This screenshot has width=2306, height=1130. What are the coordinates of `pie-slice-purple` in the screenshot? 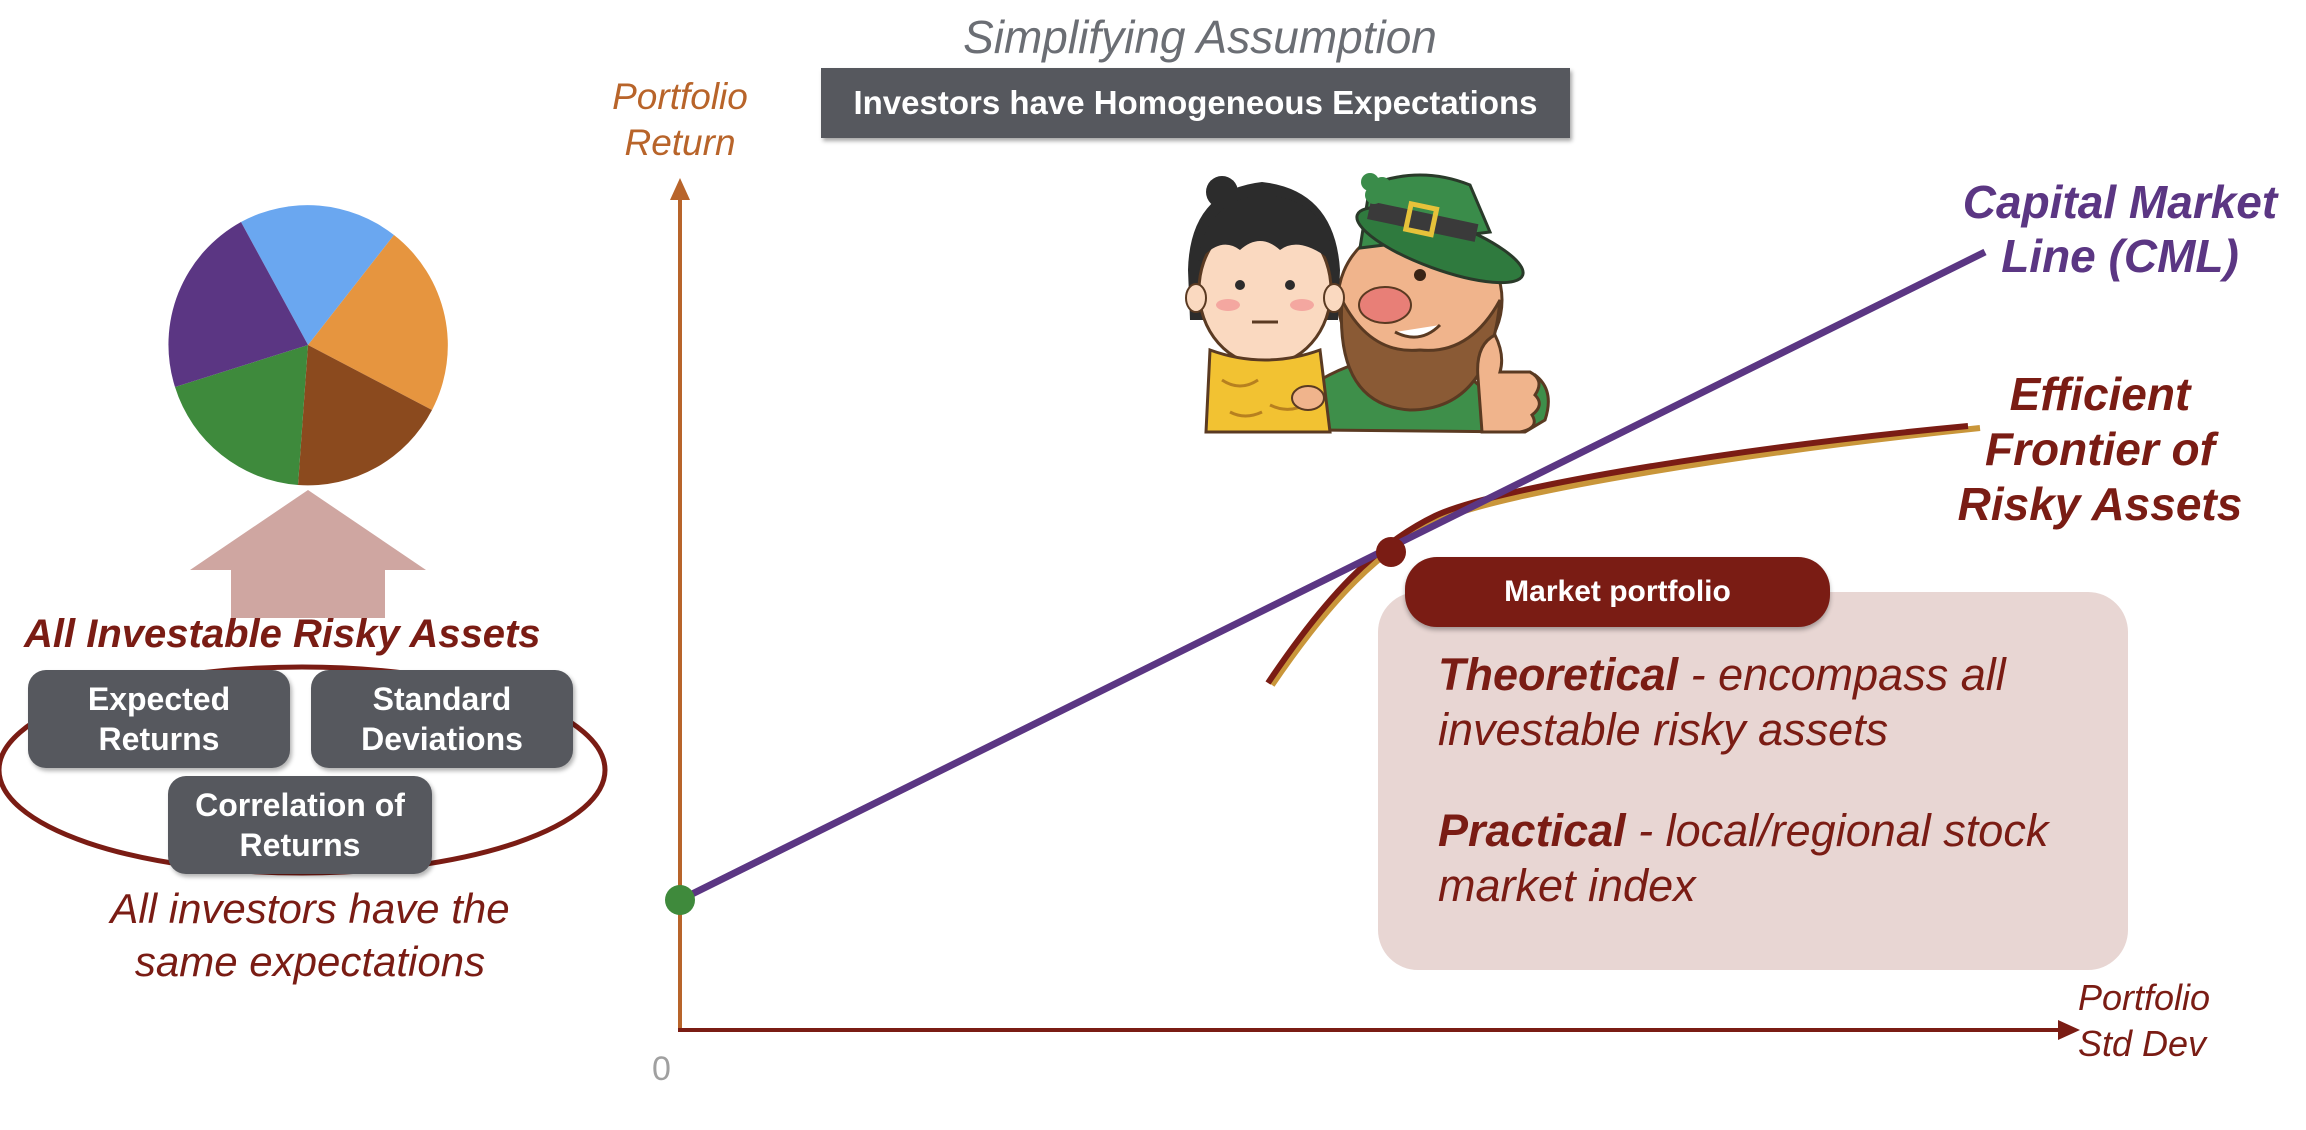 It's located at (238, 304).